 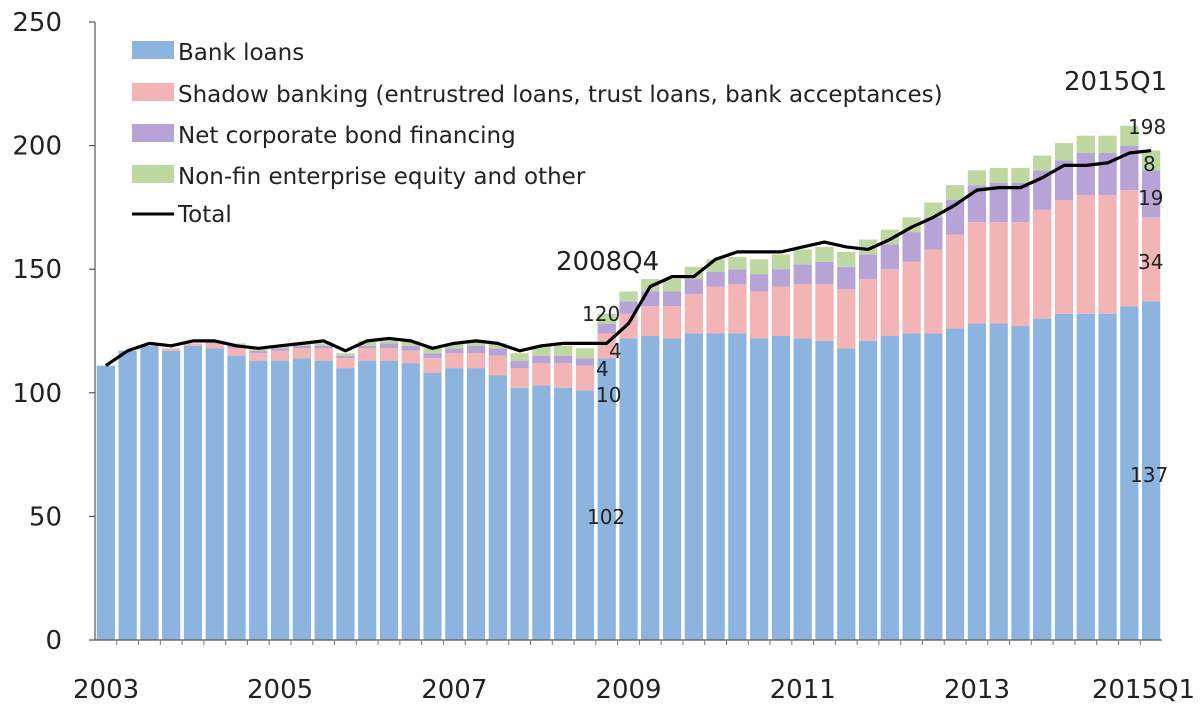 What do you see at coordinates (911, 297) in the screenshot?
I see `bar-shadow-2012Q2` at bounding box center [911, 297].